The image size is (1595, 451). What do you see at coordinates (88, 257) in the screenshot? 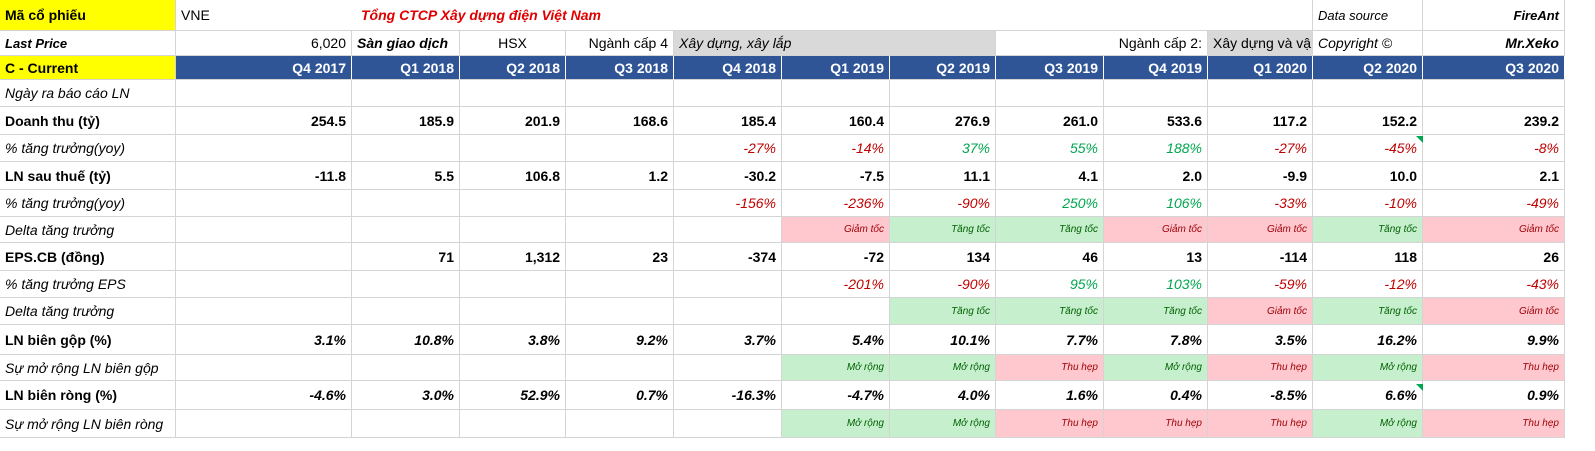
I see `row-label: EPS.CB (đồng)` at bounding box center [88, 257].